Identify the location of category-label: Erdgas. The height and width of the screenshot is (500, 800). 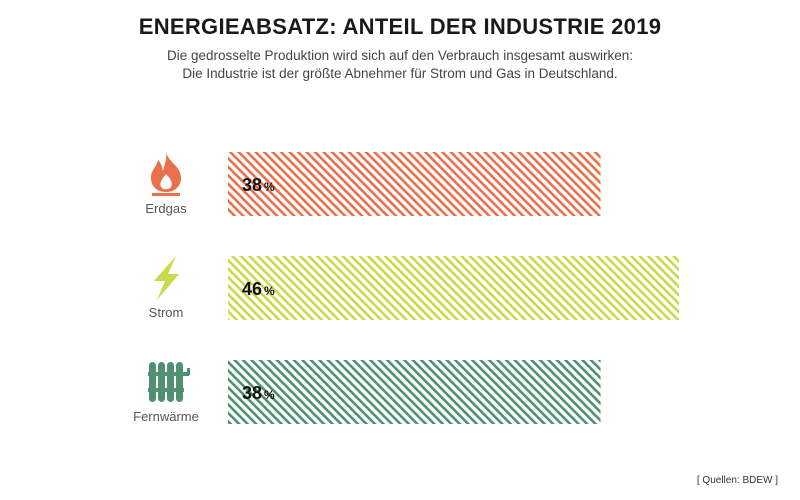
(166, 208).